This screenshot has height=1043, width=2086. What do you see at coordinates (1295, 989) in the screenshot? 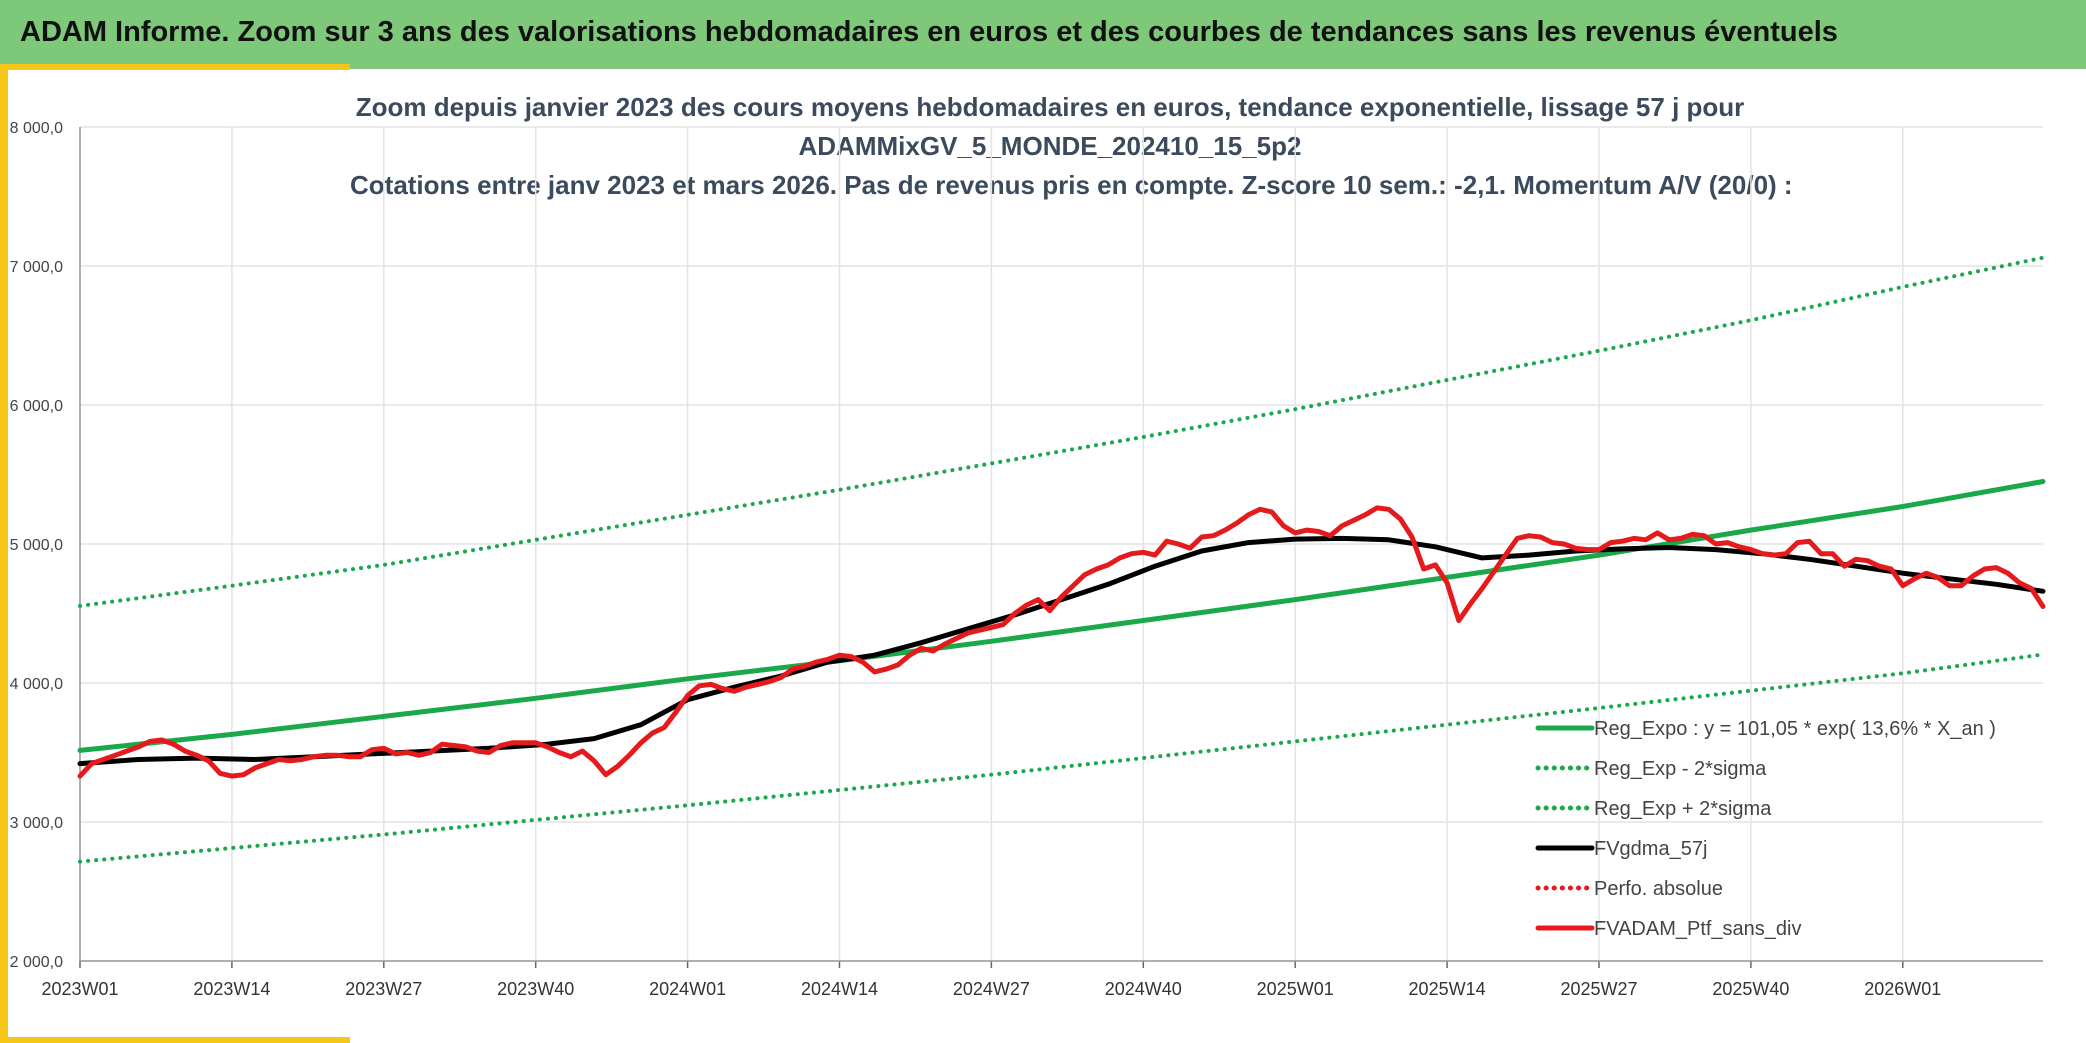
I see `x-tick-label: 2025W01` at bounding box center [1295, 989].